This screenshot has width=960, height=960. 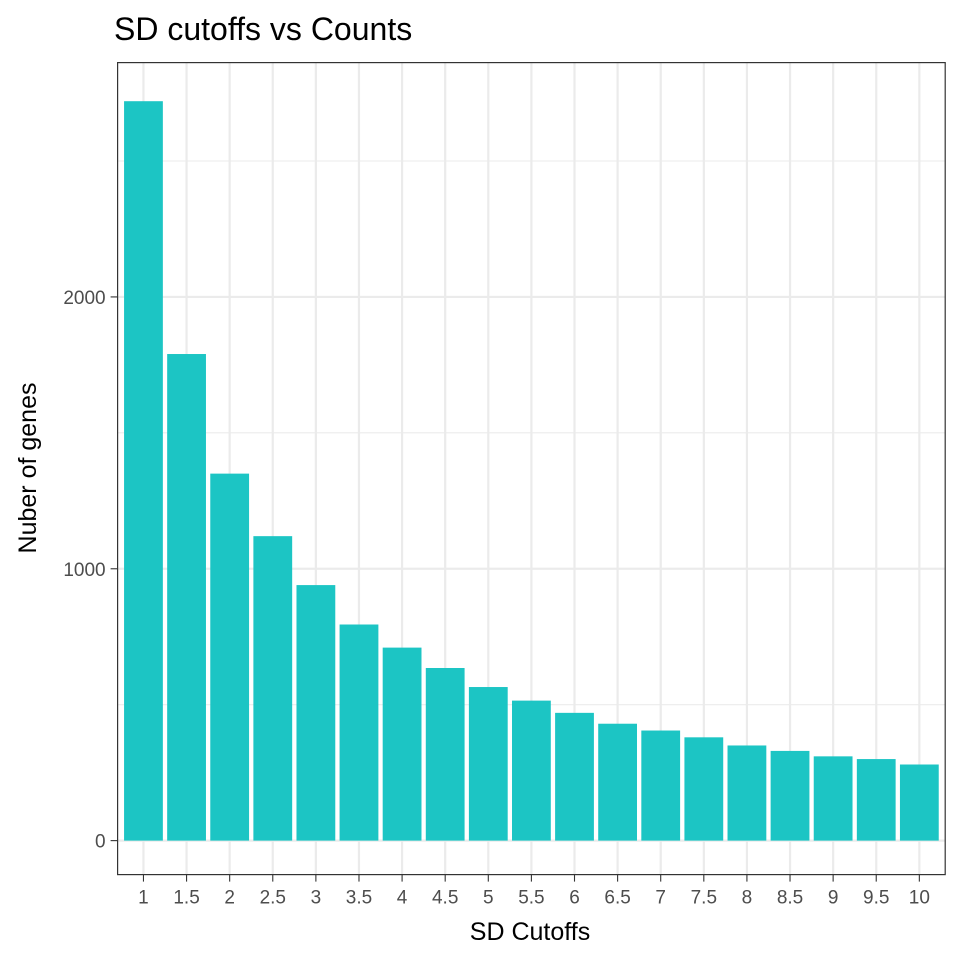 What do you see at coordinates (876, 898) in the screenshot?
I see `x-tick-label: 9.5` at bounding box center [876, 898].